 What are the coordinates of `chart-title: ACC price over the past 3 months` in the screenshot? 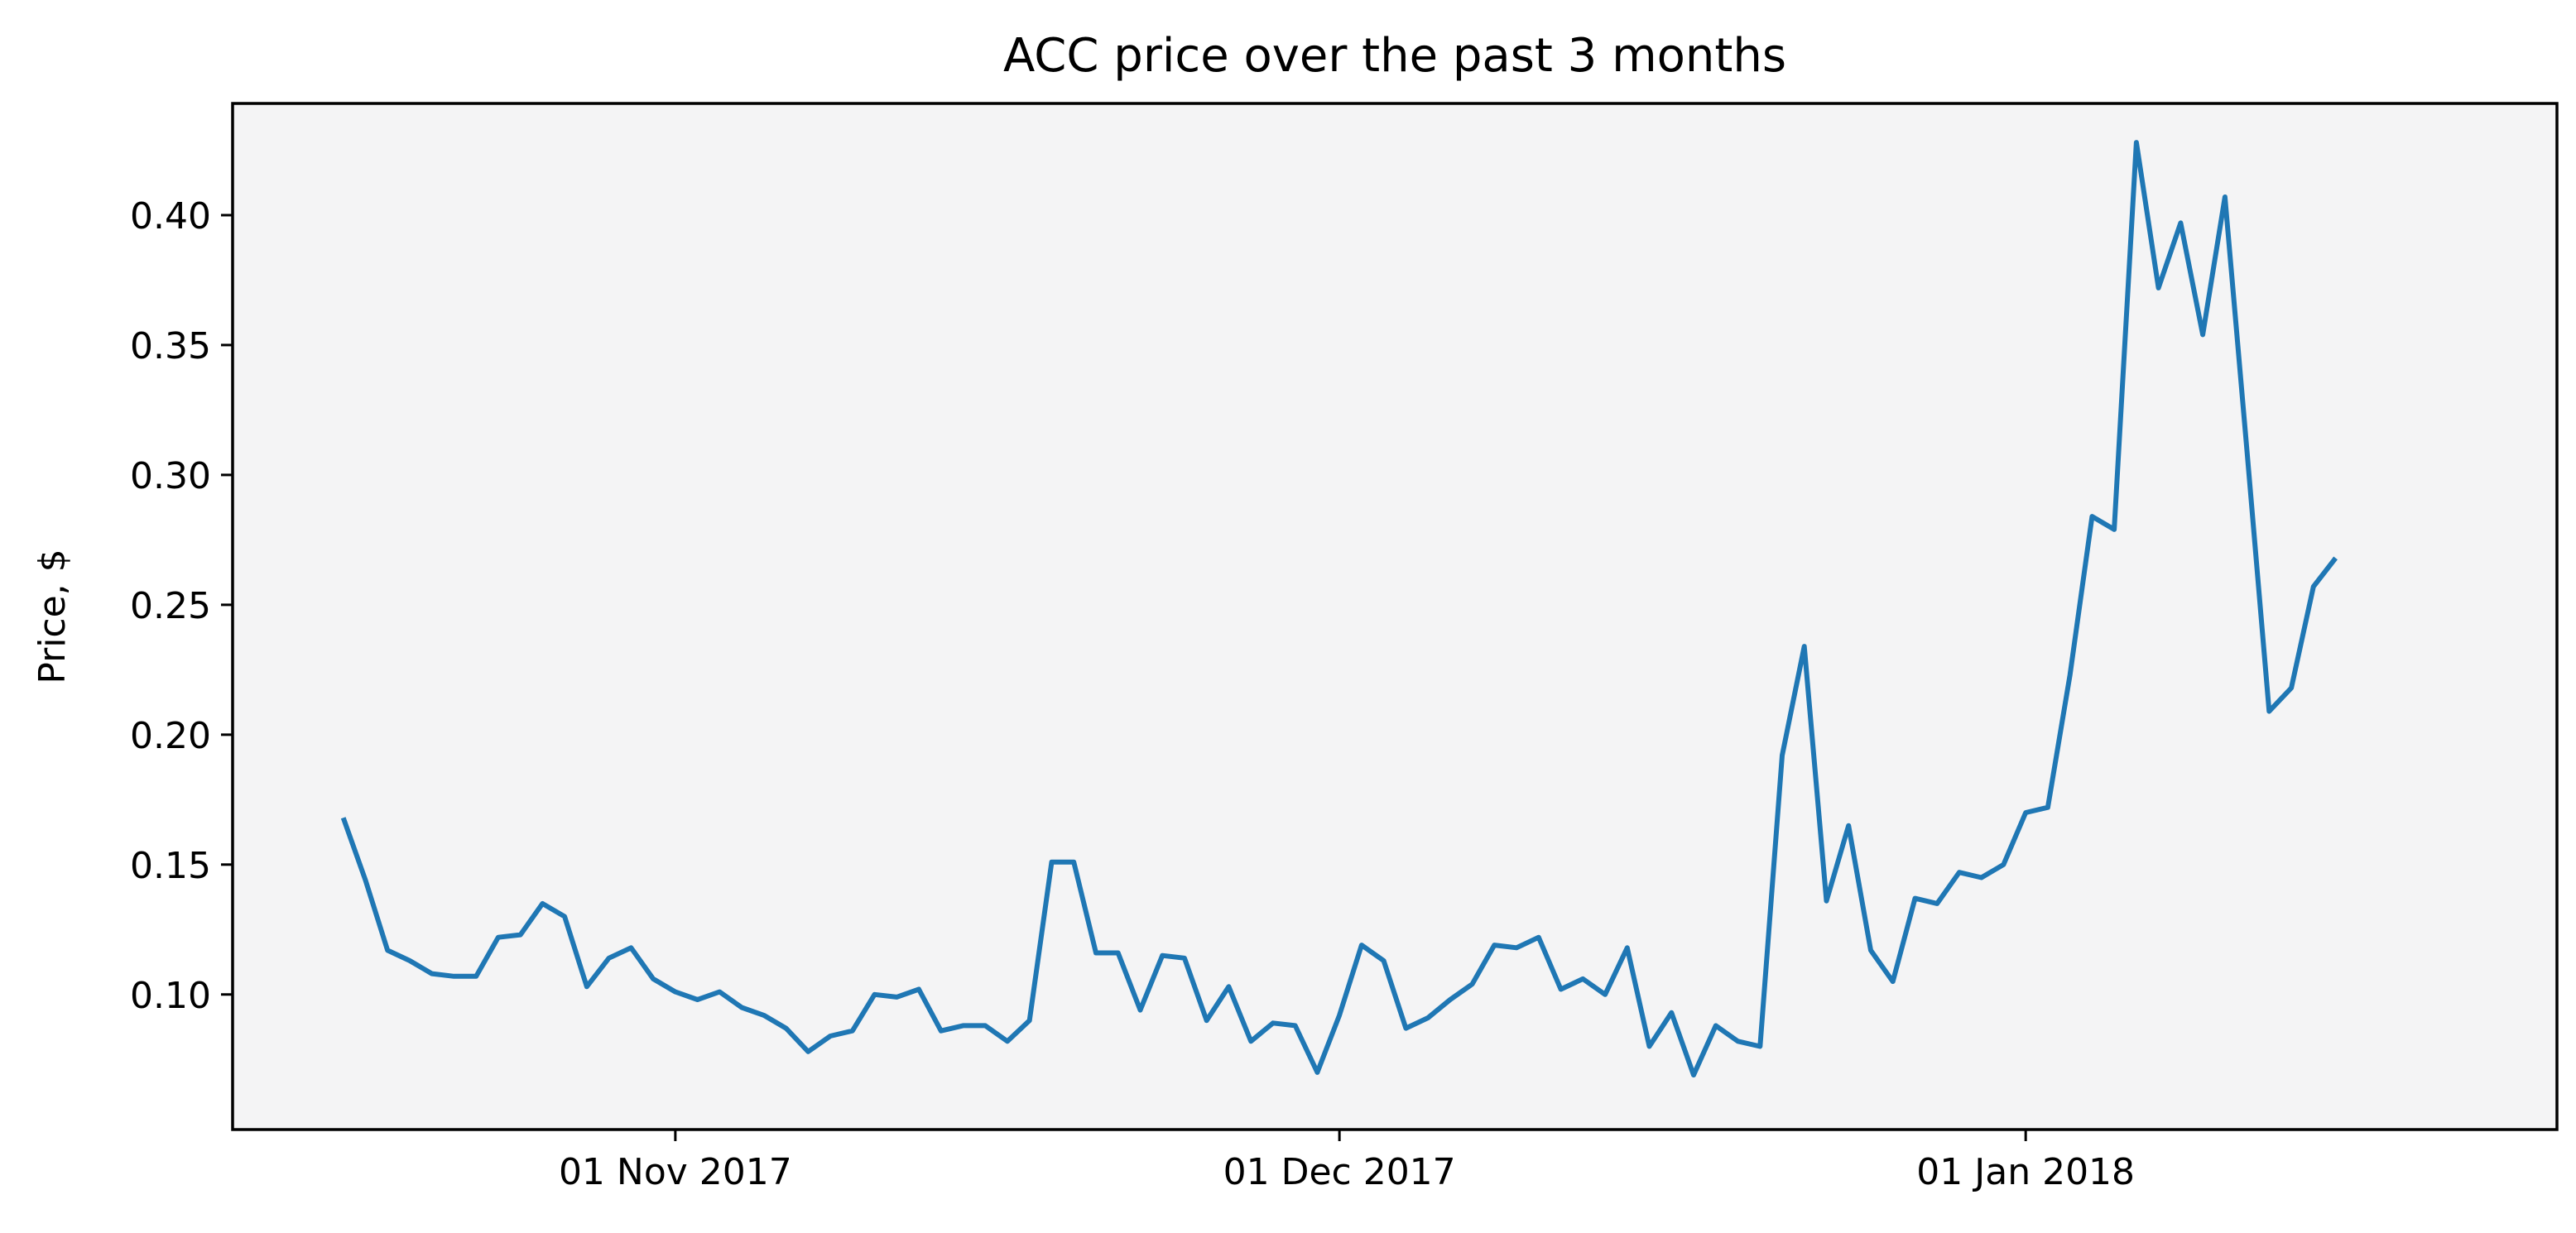 It's located at (1394, 56).